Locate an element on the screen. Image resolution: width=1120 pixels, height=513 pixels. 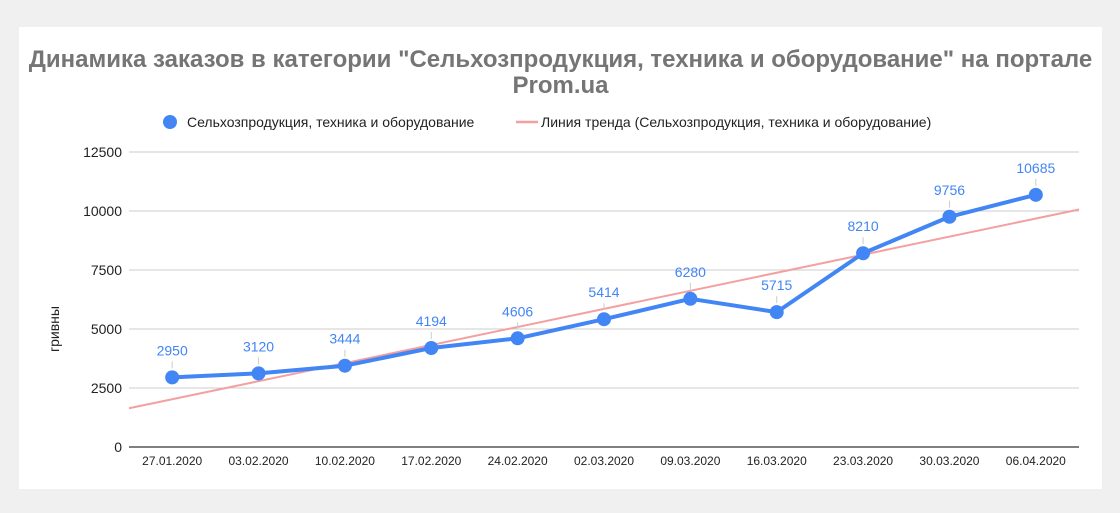
data-label: 10685 is located at coordinates (1035, 168).